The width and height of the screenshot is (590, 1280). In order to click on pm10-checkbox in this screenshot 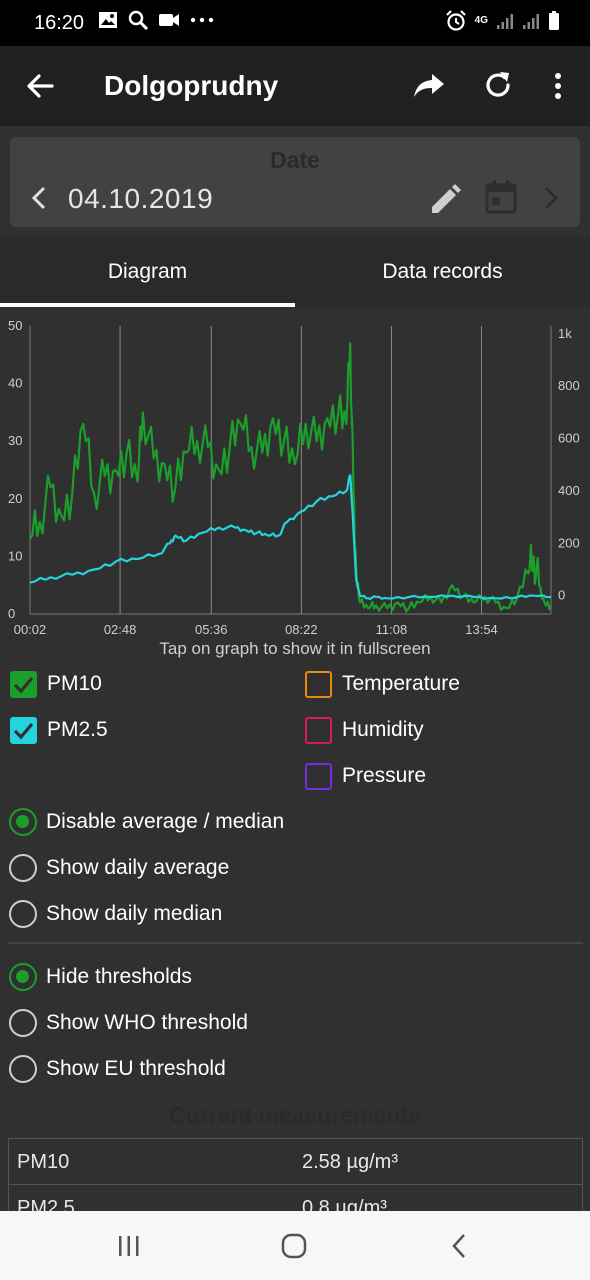, I will do `click(23, 684)`.